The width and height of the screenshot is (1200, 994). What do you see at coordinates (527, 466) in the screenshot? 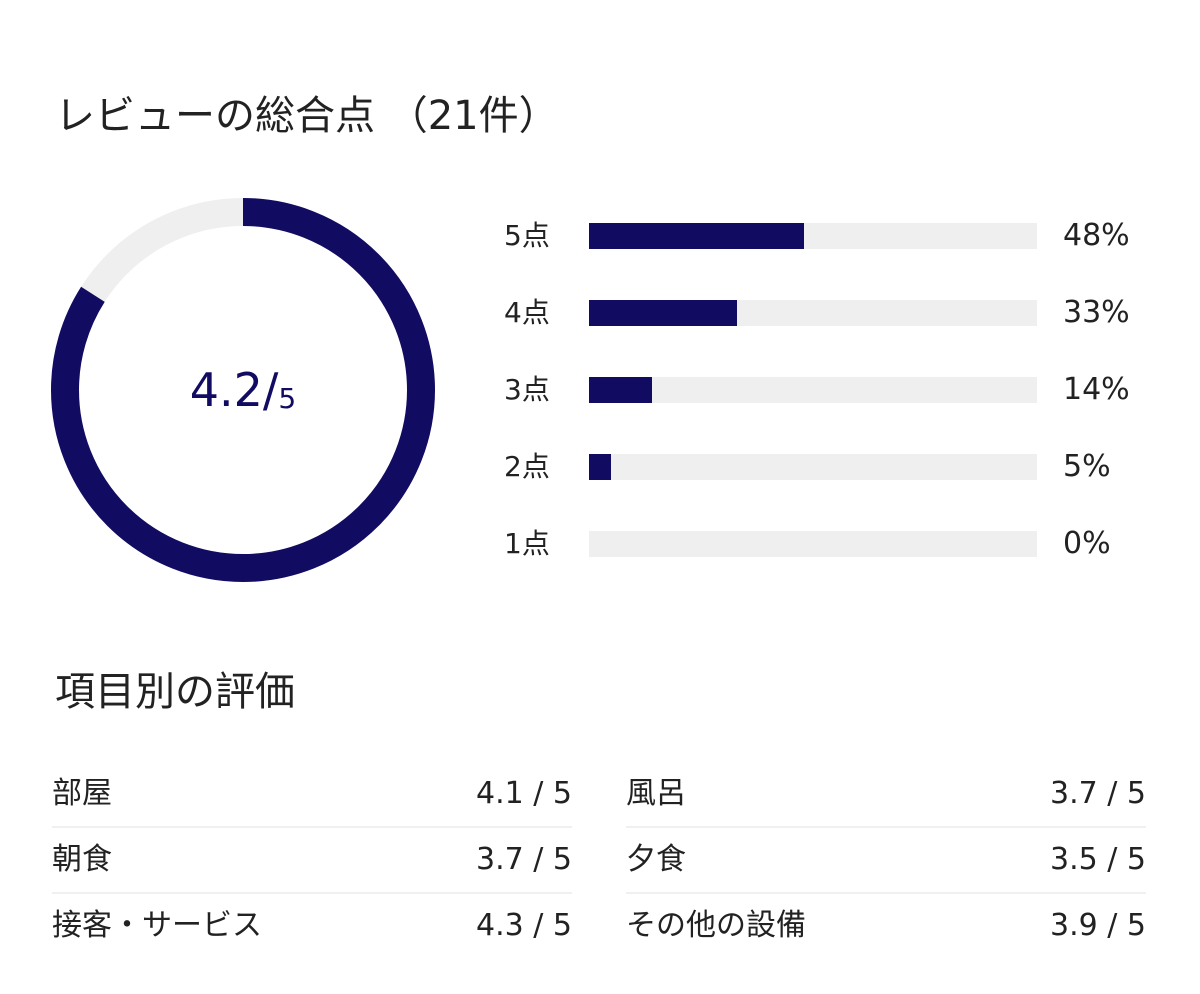
I see `rating-label: 2点` at bounding box center [527, 466].